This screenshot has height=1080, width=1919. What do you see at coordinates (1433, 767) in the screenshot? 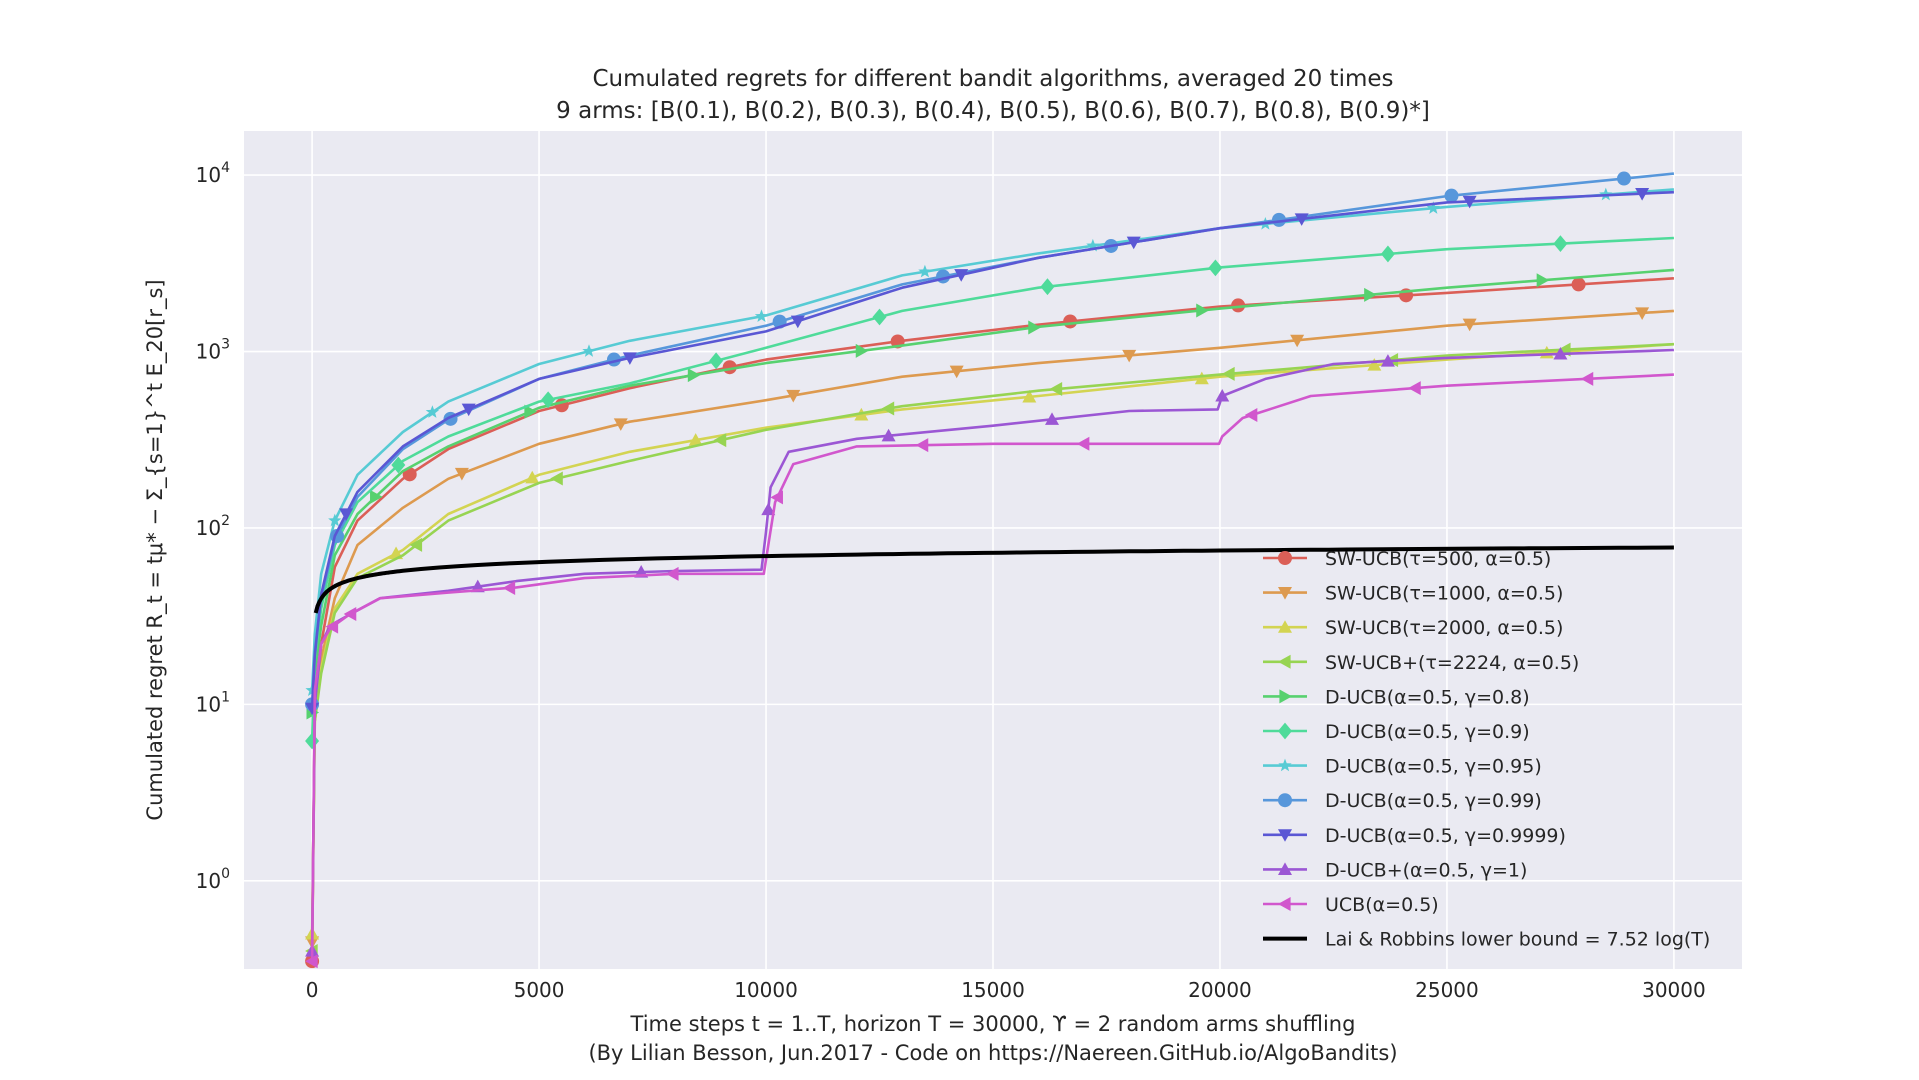
I see `legend-label: D-UCB(α=0.5, γ=0.95)` at bounding box center [1433, 767].